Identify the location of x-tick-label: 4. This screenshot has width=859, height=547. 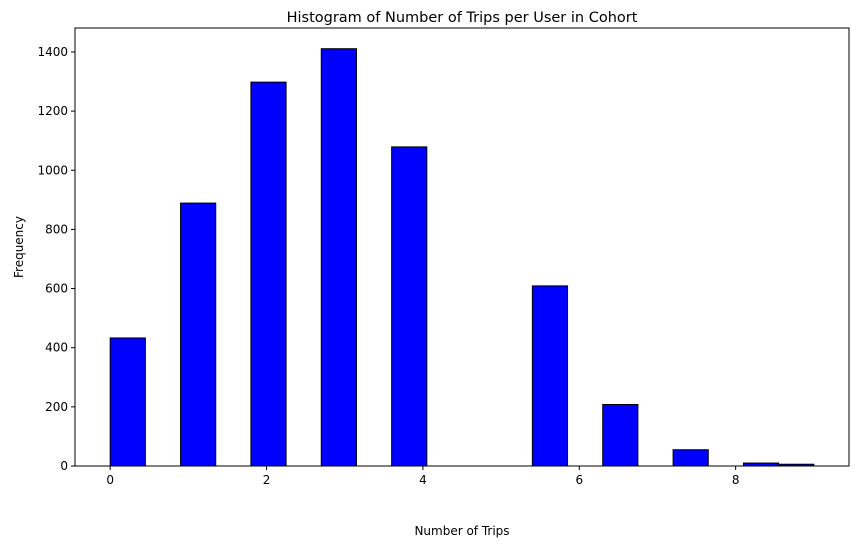
(423, 480).